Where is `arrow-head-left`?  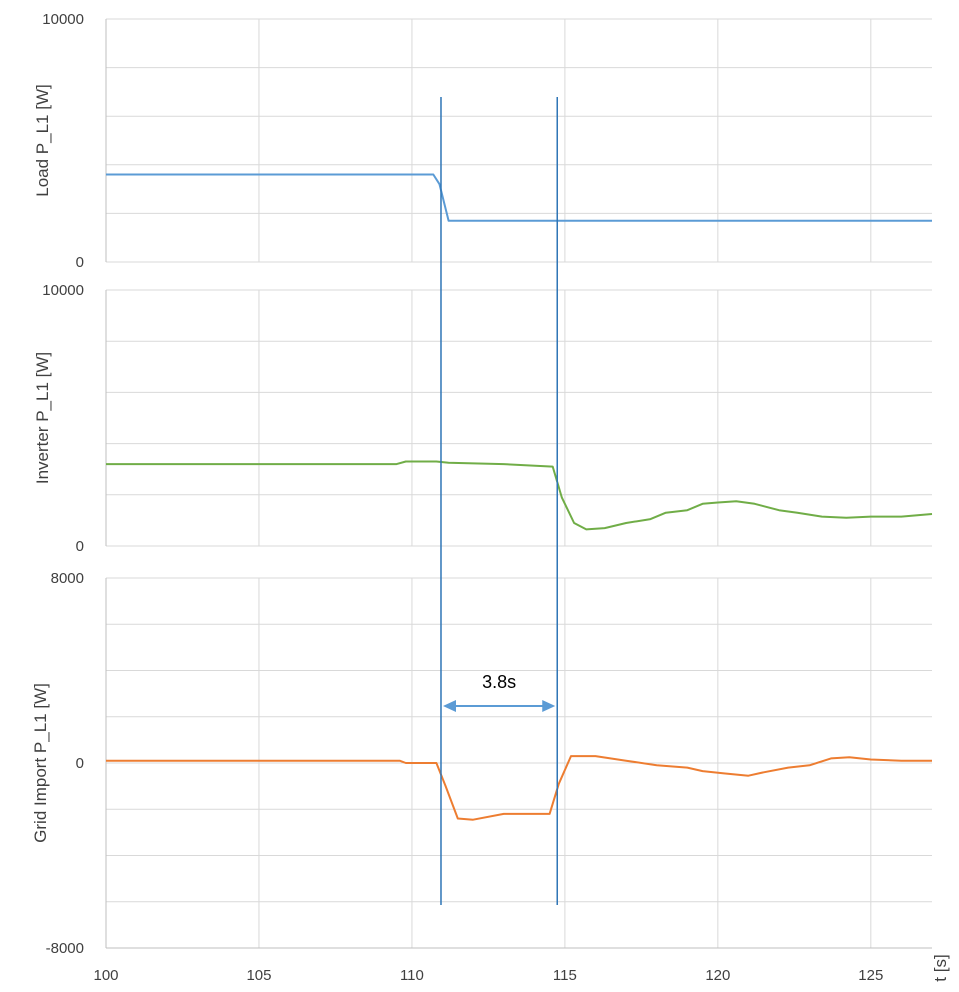 arrow-head-left is located at coordinates (449, 706).